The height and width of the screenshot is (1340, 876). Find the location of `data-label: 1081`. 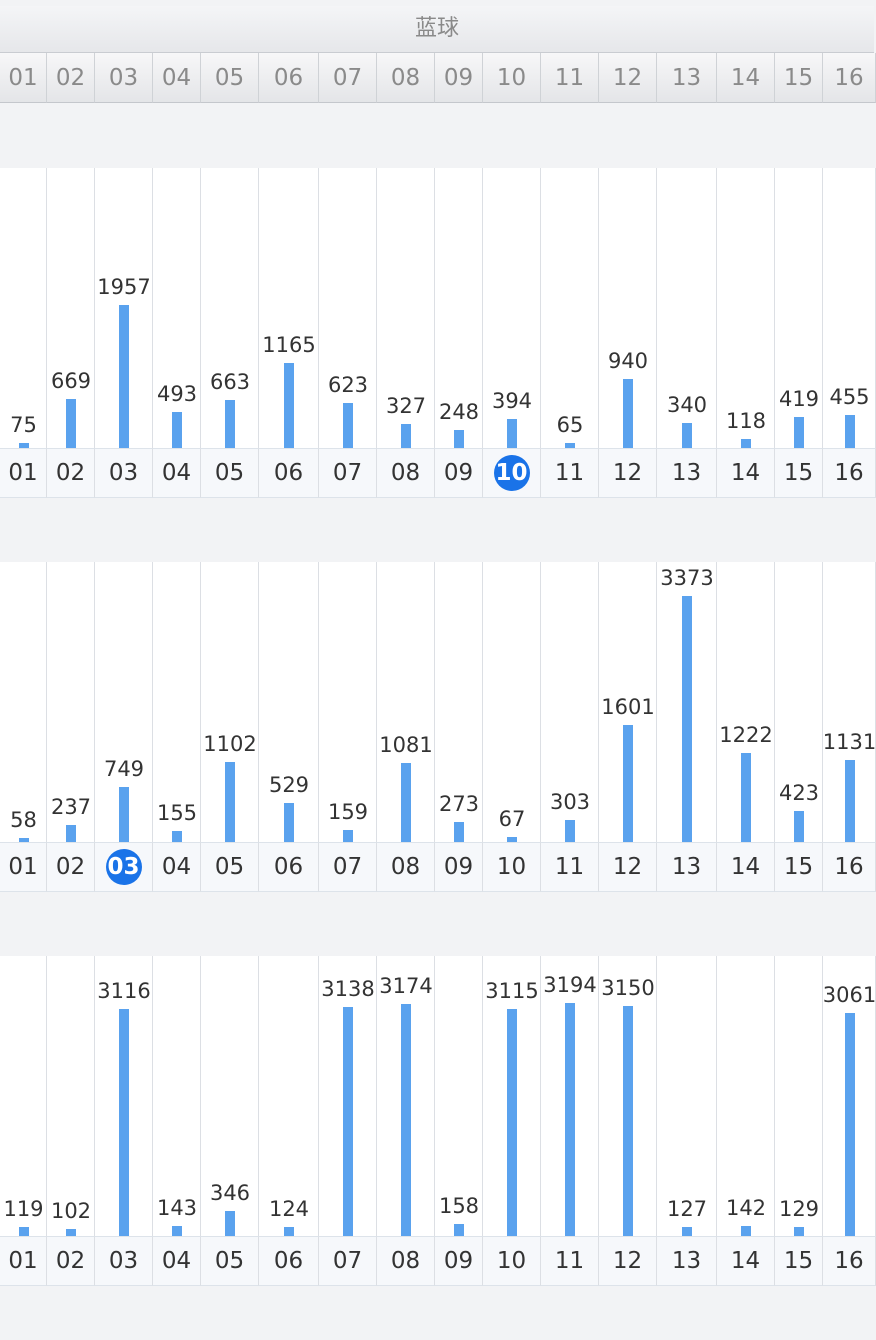

data-label: 1081 is located at coordinates (406, 745).